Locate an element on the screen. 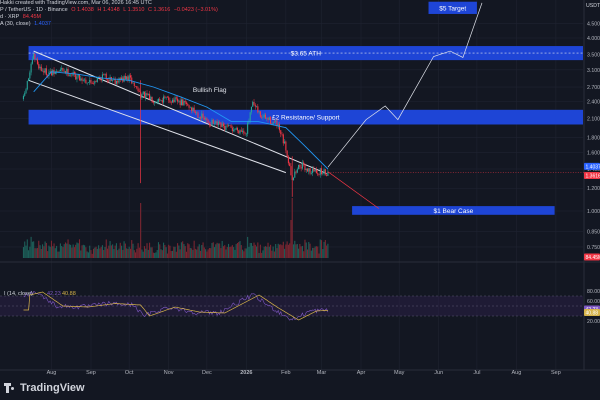  channel-lower-line is located at coordinates (157, 126).